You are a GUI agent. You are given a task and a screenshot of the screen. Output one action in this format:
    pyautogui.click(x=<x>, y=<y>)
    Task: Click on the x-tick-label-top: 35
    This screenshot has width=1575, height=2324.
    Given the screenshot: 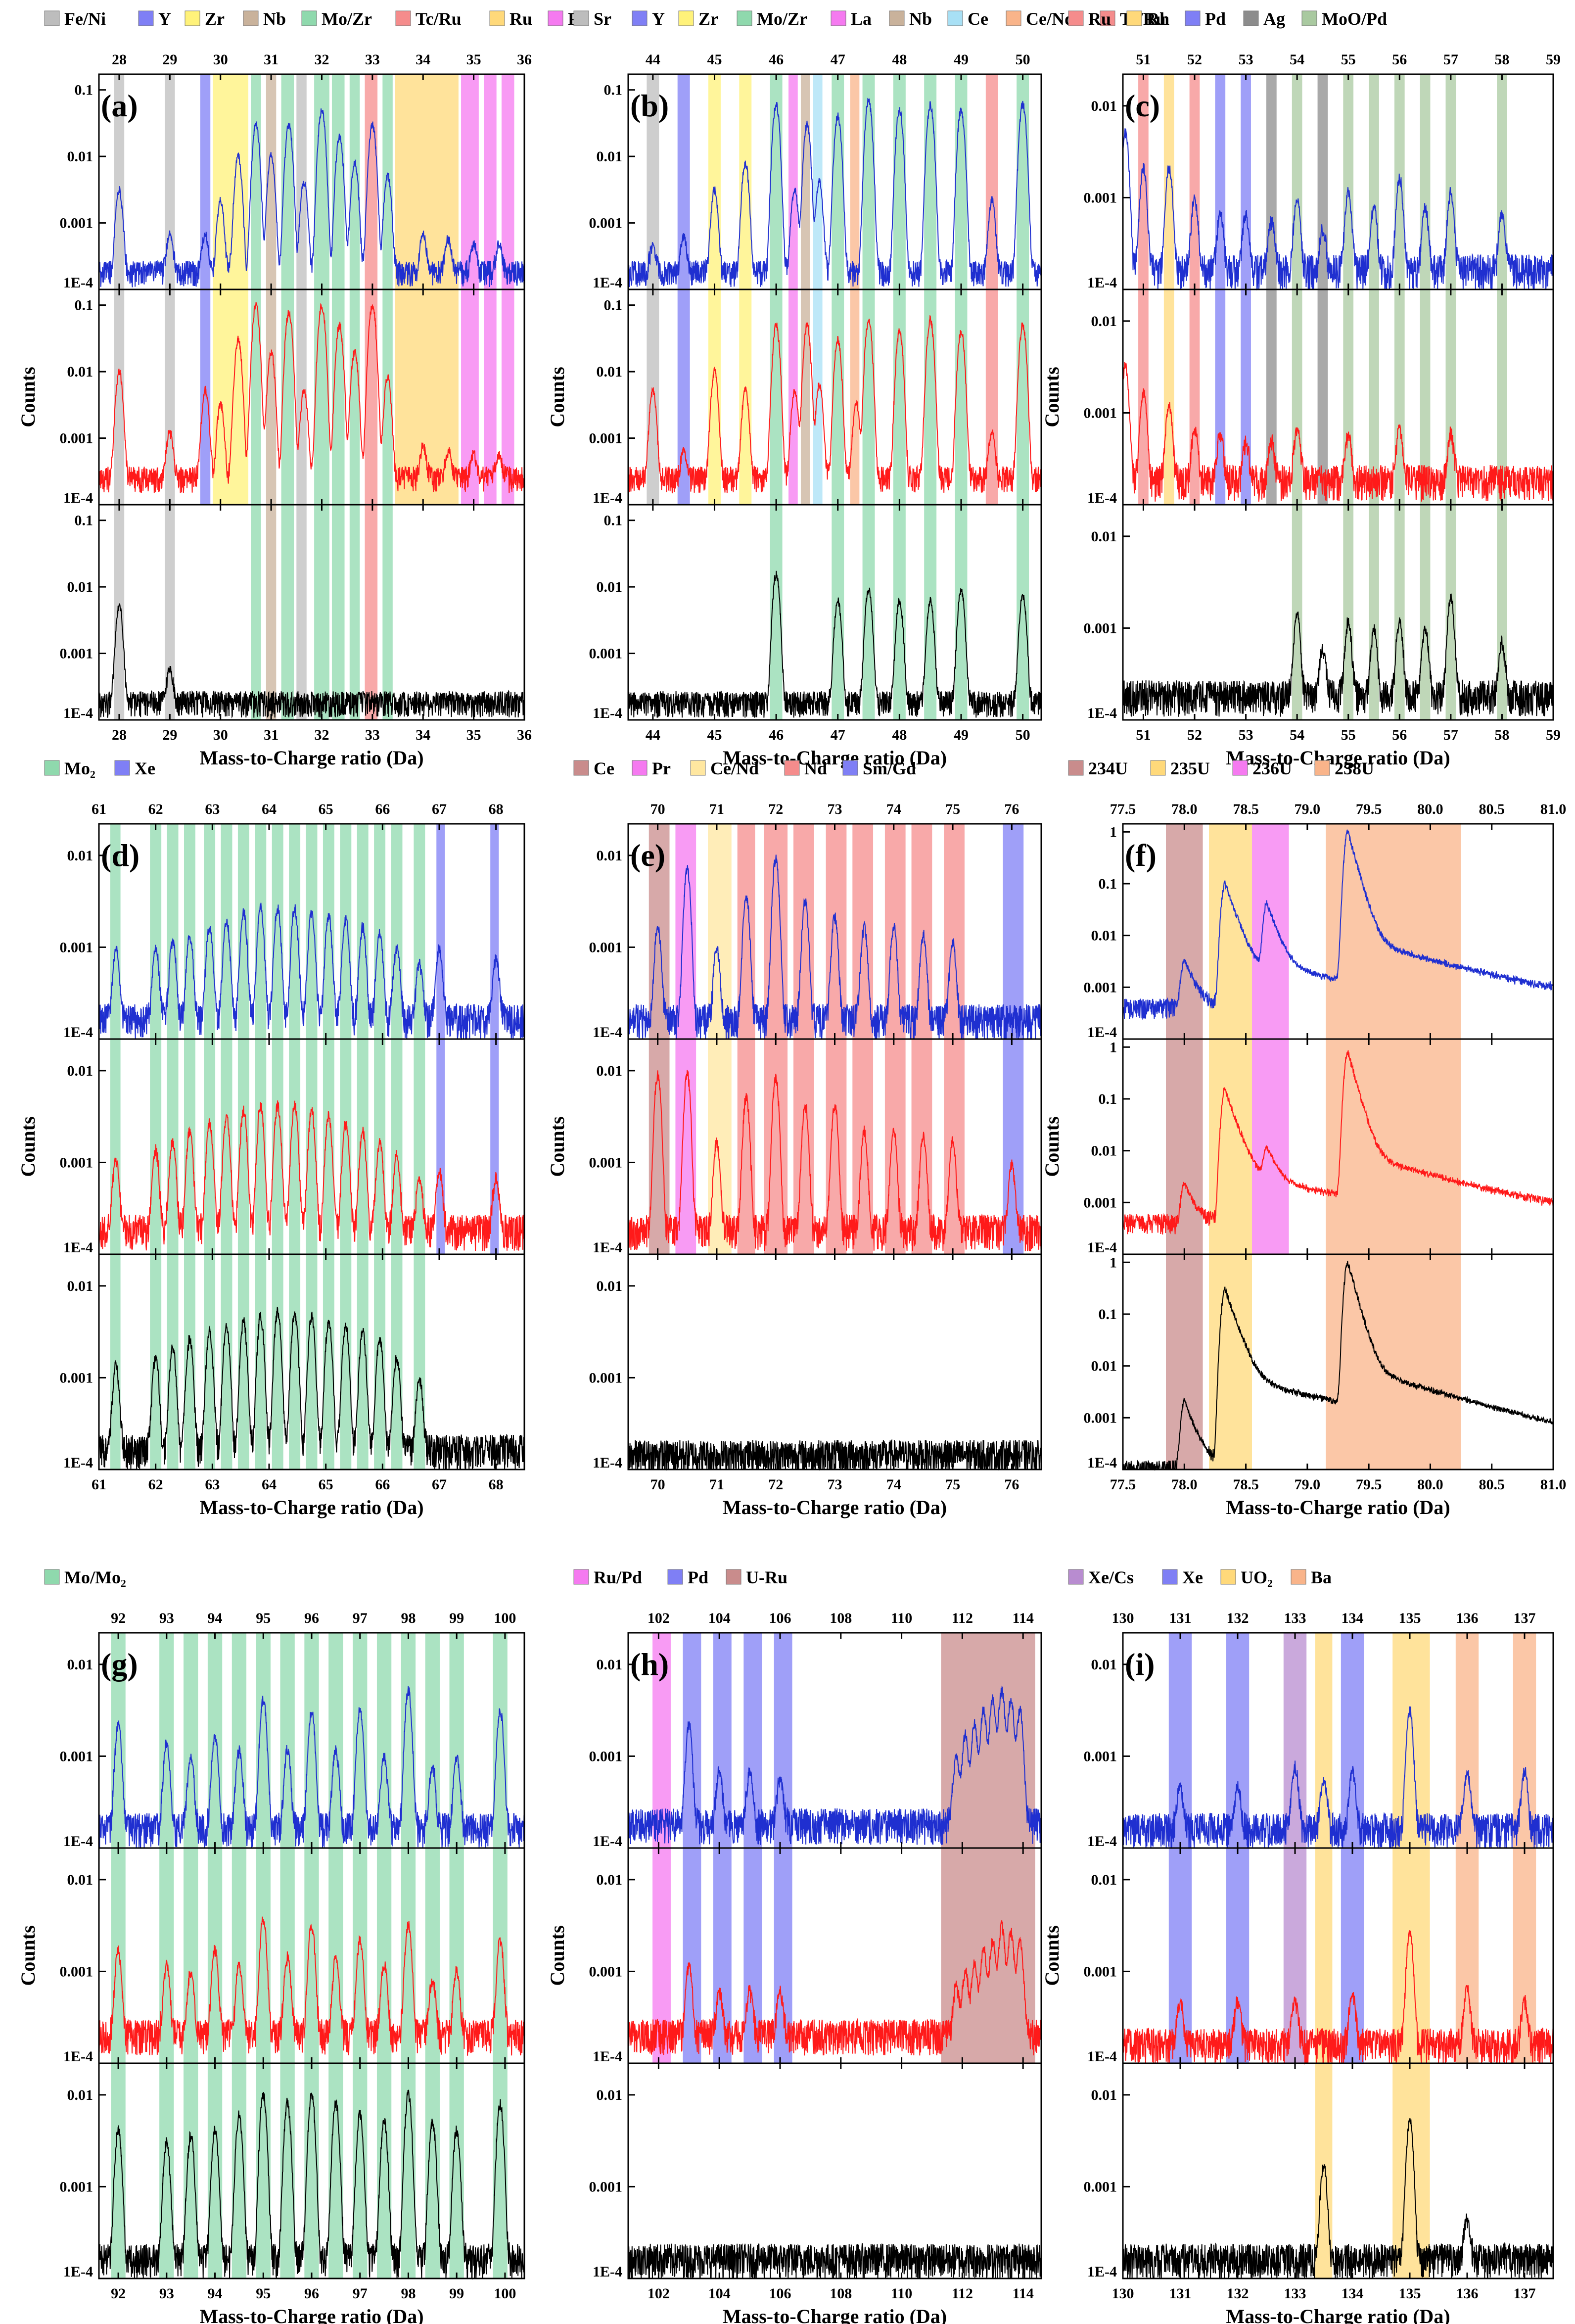 What is the action you would take?
    pyautogui.click(x=473, y=59)
    